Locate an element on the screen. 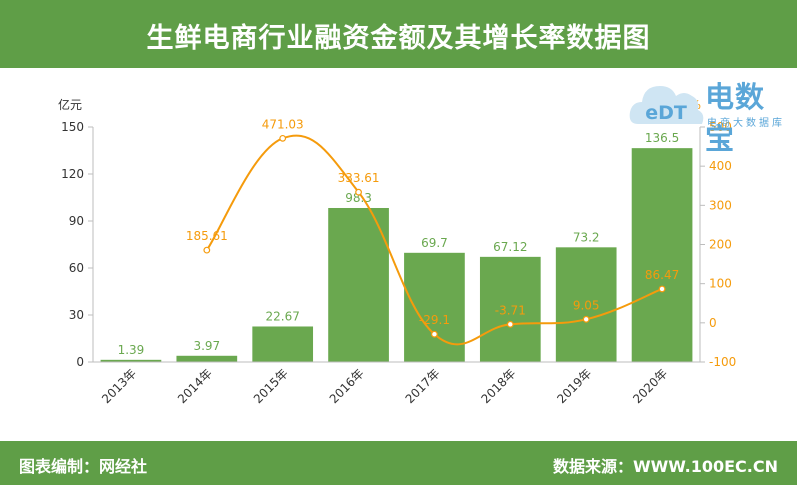 Image resolution: width=797 pixels, height=485 pixels. logo-brand: 电数宝 is located at coordinates (735, 118).